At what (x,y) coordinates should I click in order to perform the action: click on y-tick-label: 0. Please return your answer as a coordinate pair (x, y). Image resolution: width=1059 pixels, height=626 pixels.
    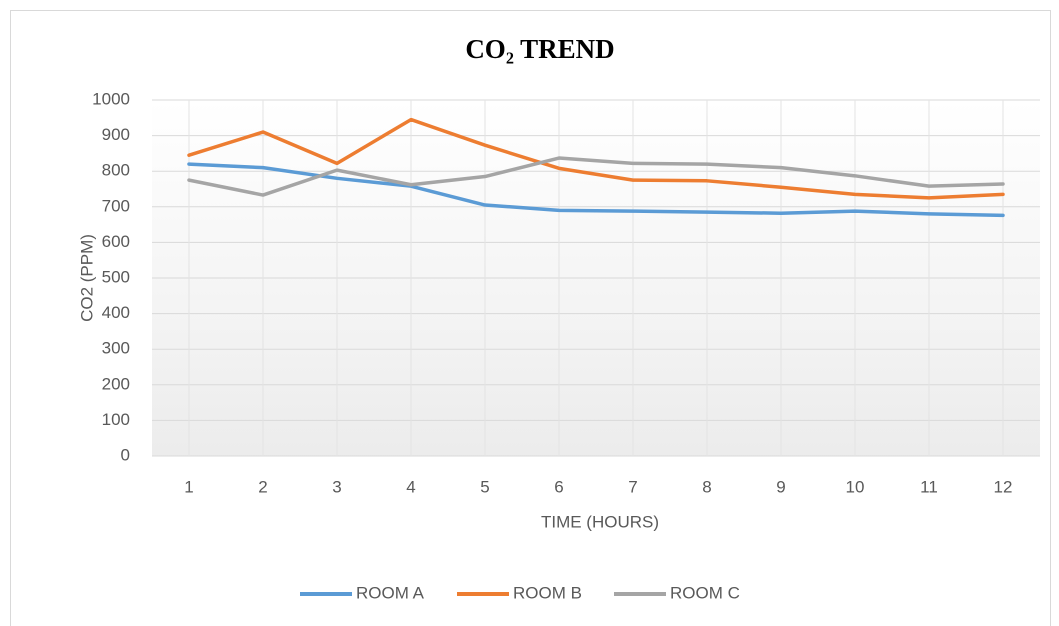
    Looking at the image, I should click on (125, 454).